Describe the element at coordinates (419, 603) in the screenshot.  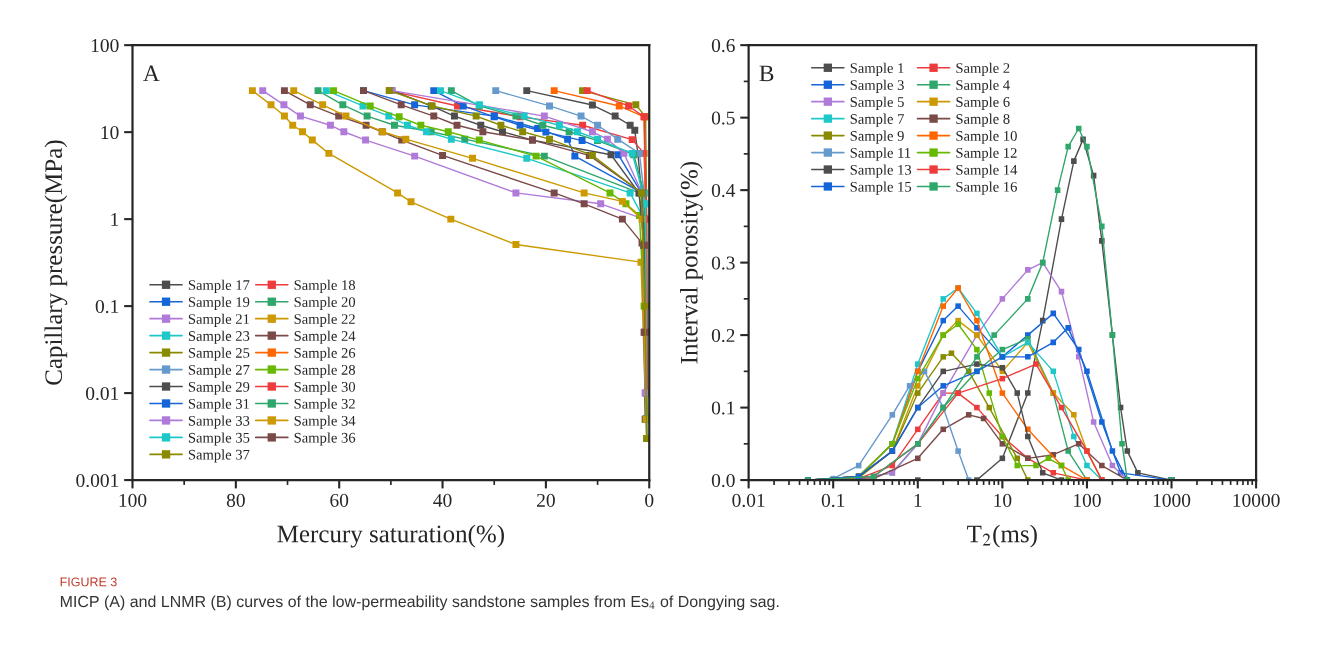
I see `text: MICP (A) and LNMR (B) curves of the low-permeability sandstone samples from Es$_{4}$ of Dongying sag.` at that location.